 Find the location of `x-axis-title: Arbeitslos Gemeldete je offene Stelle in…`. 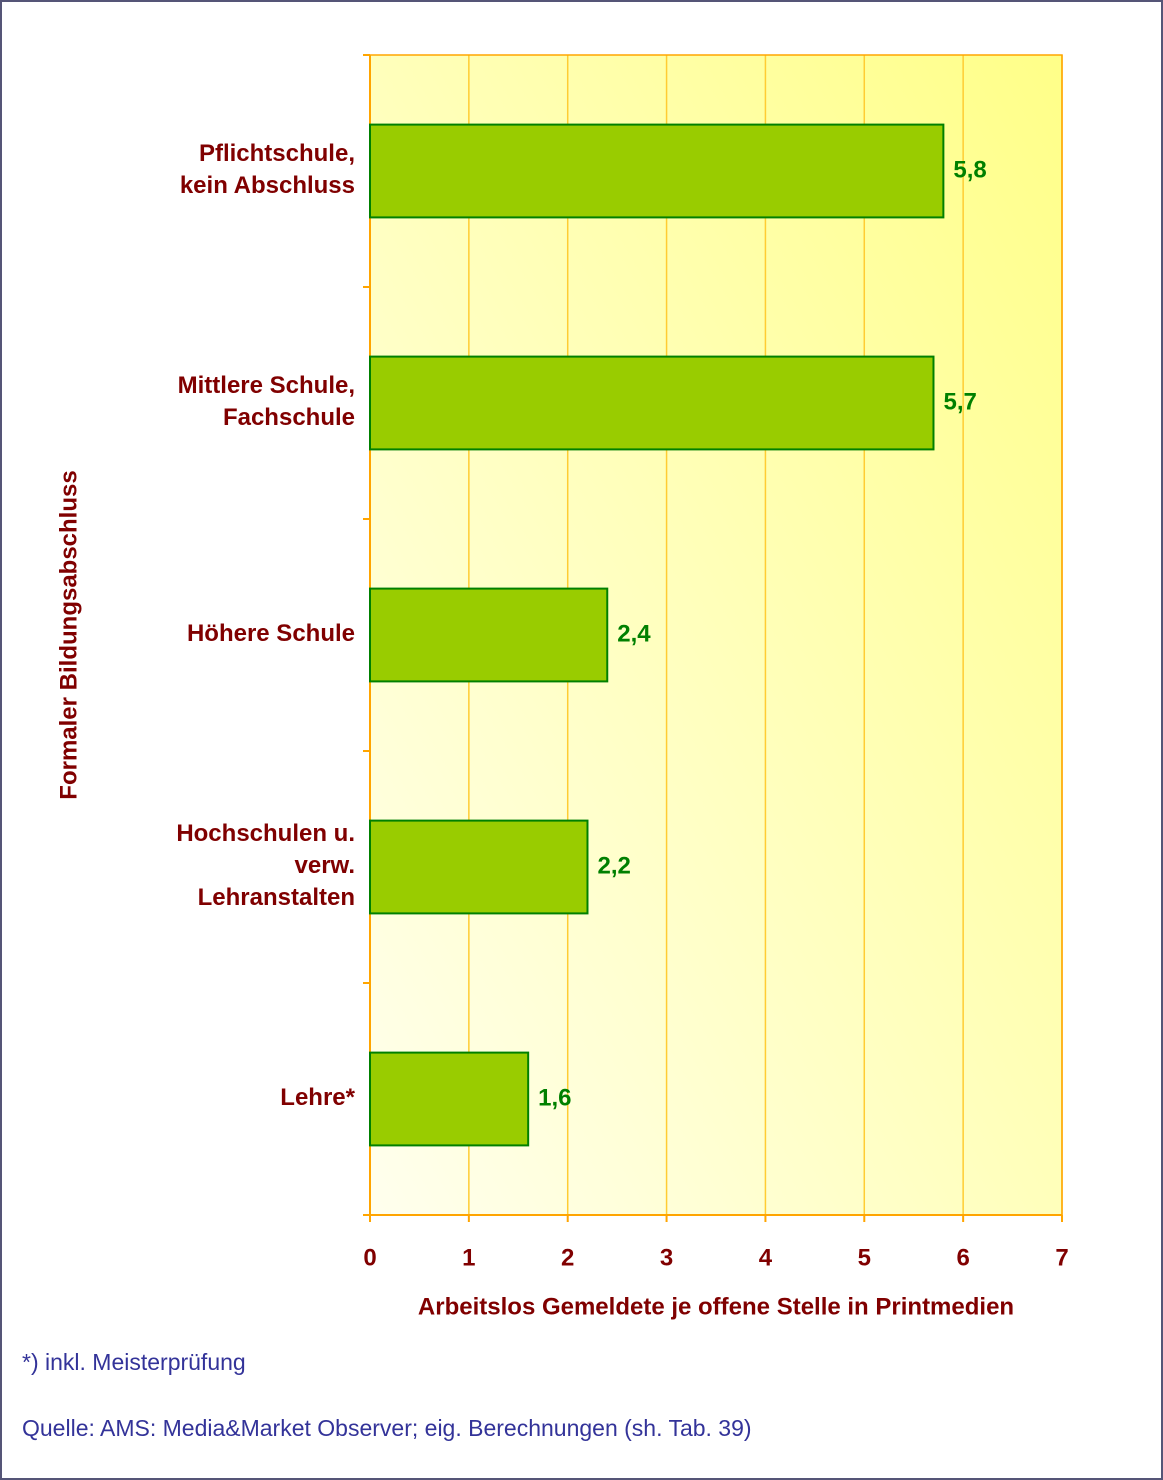

x-axis-title: Arbeitslos Gemeldete je offene Stelle in… is located at coordinates (716, 1306).